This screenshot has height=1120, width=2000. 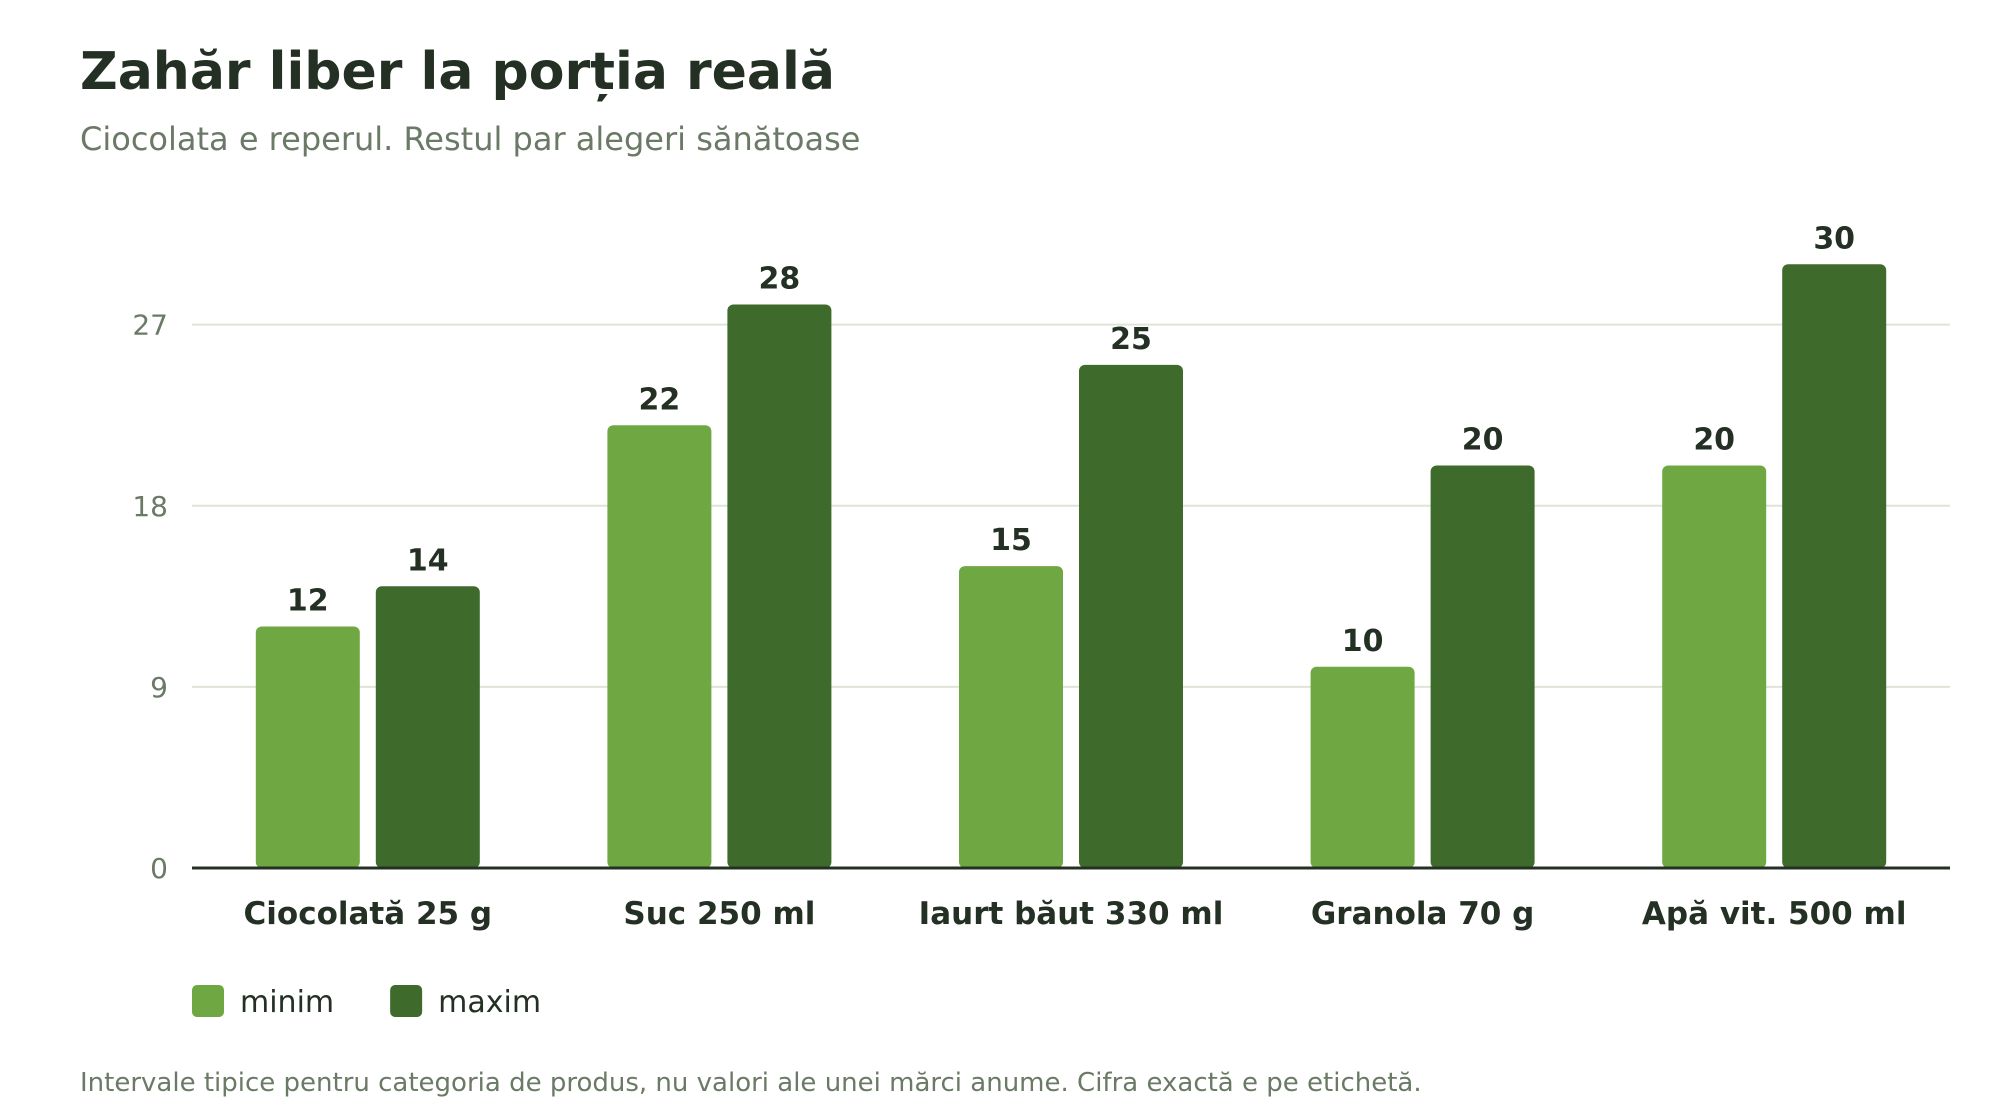 I want to click on y-tick-label: 18, so click(x=150, y=506).